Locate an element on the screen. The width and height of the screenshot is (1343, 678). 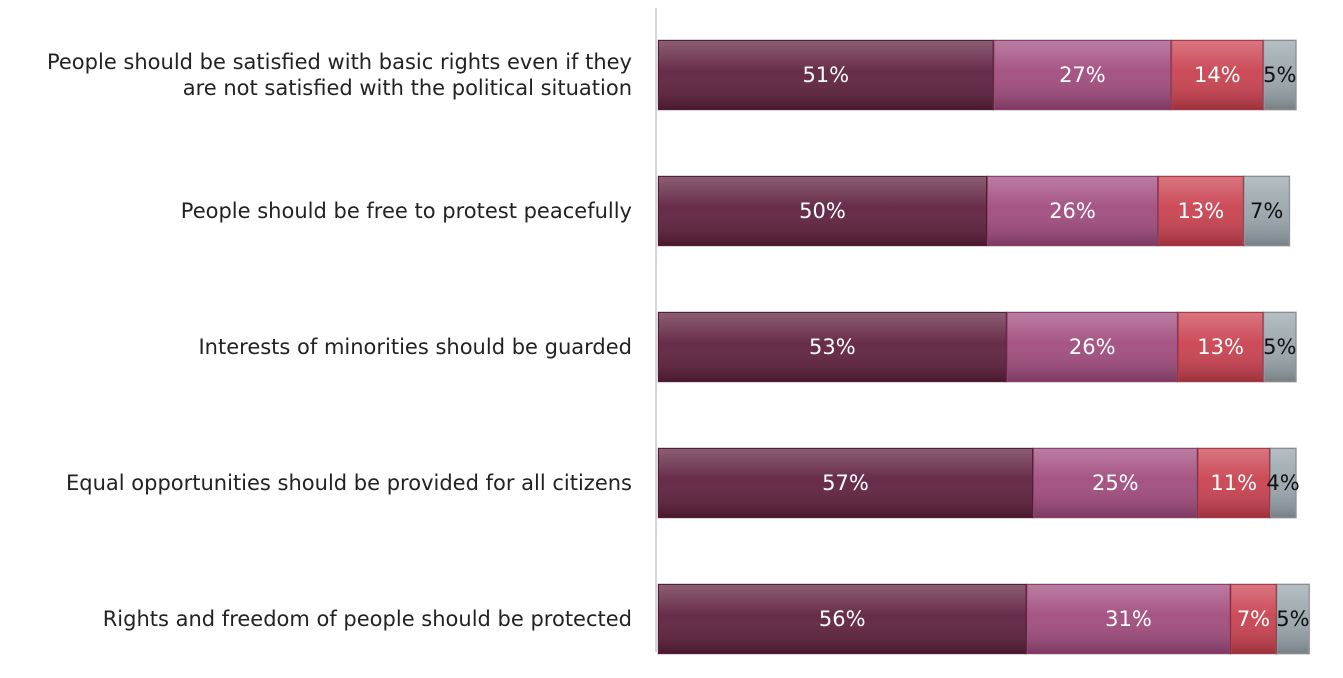
data-label: 14% is located at coordinates (1217, 75).